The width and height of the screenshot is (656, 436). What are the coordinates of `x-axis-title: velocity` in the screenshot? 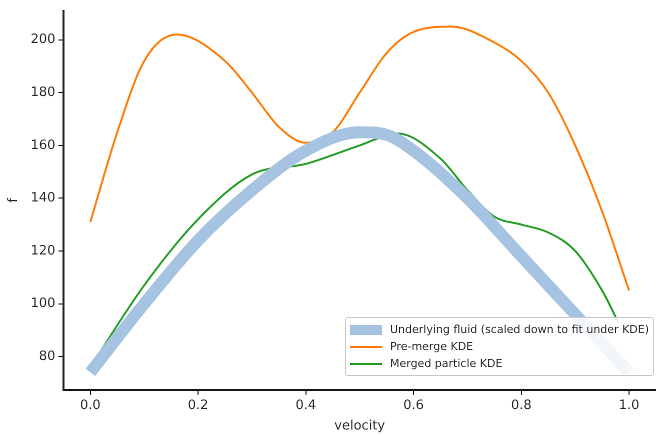 It's located at (360, 426).